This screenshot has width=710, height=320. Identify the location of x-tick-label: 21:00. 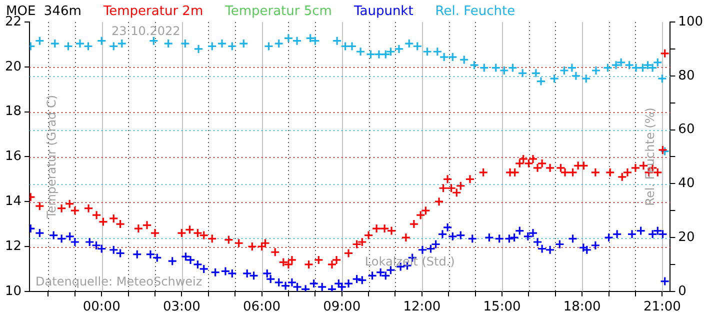
(662, 307).